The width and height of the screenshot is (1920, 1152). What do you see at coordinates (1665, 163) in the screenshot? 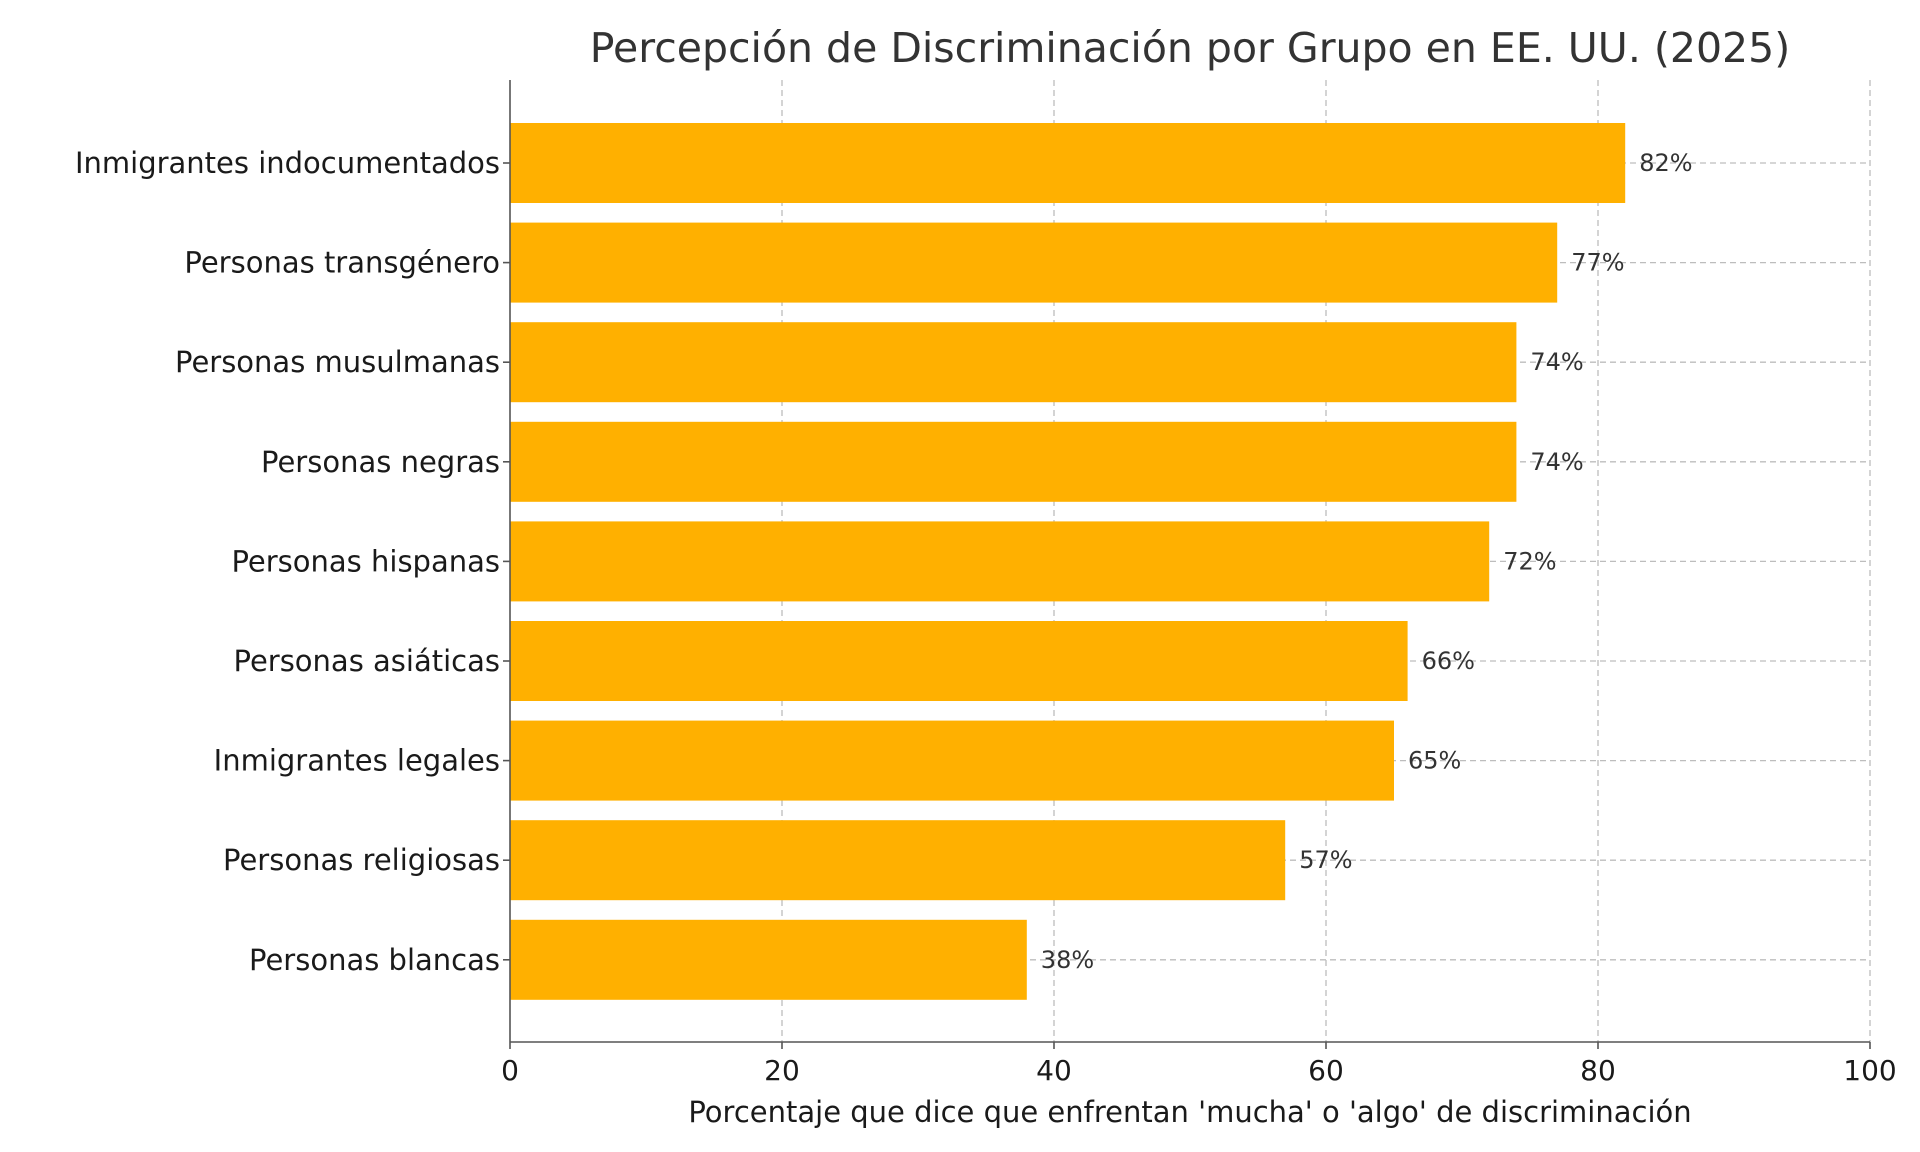
I see `bar-value-label: 82%` at bounding box center [1665, 163].